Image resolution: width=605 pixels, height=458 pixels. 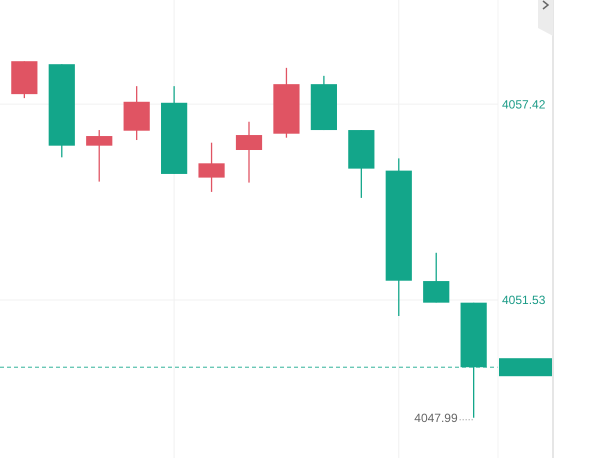 What do you see at coordinates (524, 300) in the screenshot?
I see `y-tick-label: 4051.53` at bounding box center [524, 300].